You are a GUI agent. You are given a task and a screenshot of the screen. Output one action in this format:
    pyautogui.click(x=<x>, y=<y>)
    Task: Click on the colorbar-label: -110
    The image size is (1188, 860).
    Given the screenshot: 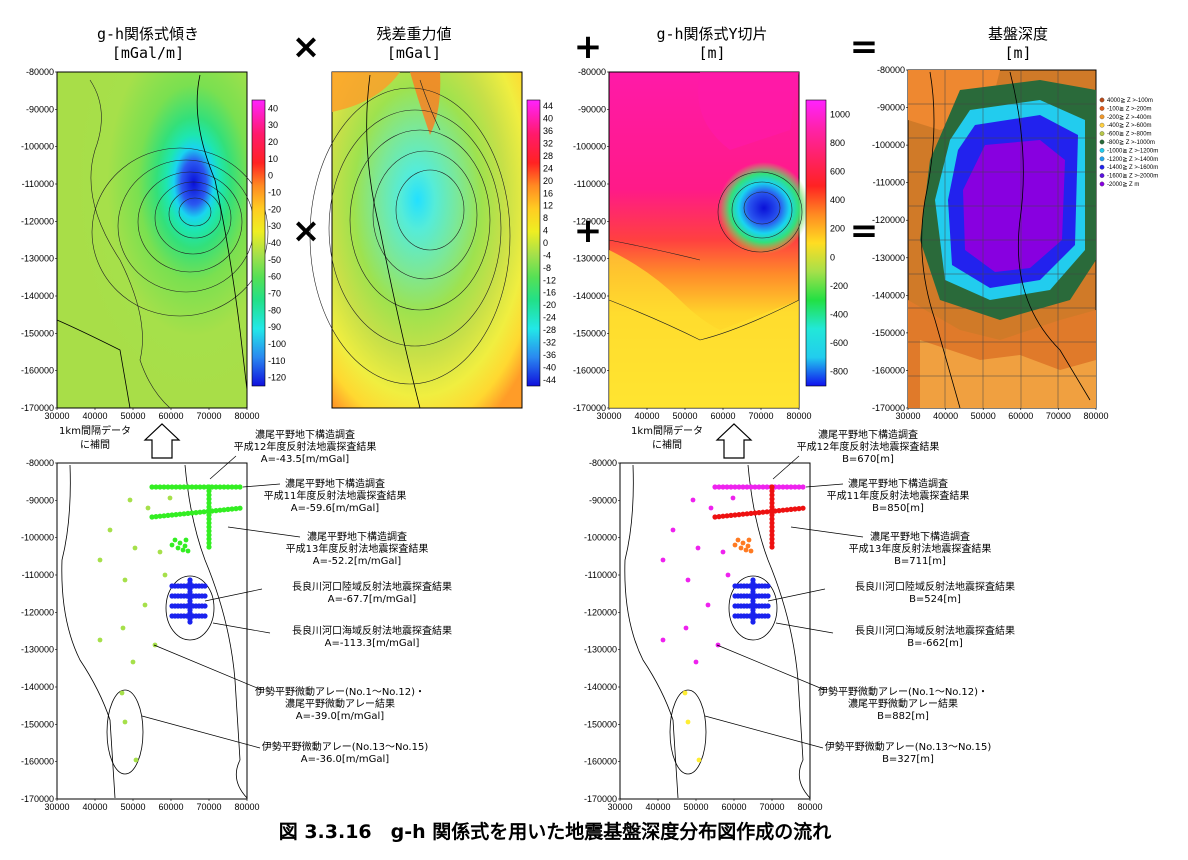 What is the action you would take?
    pyautogui.click(x=276, y=361)
    